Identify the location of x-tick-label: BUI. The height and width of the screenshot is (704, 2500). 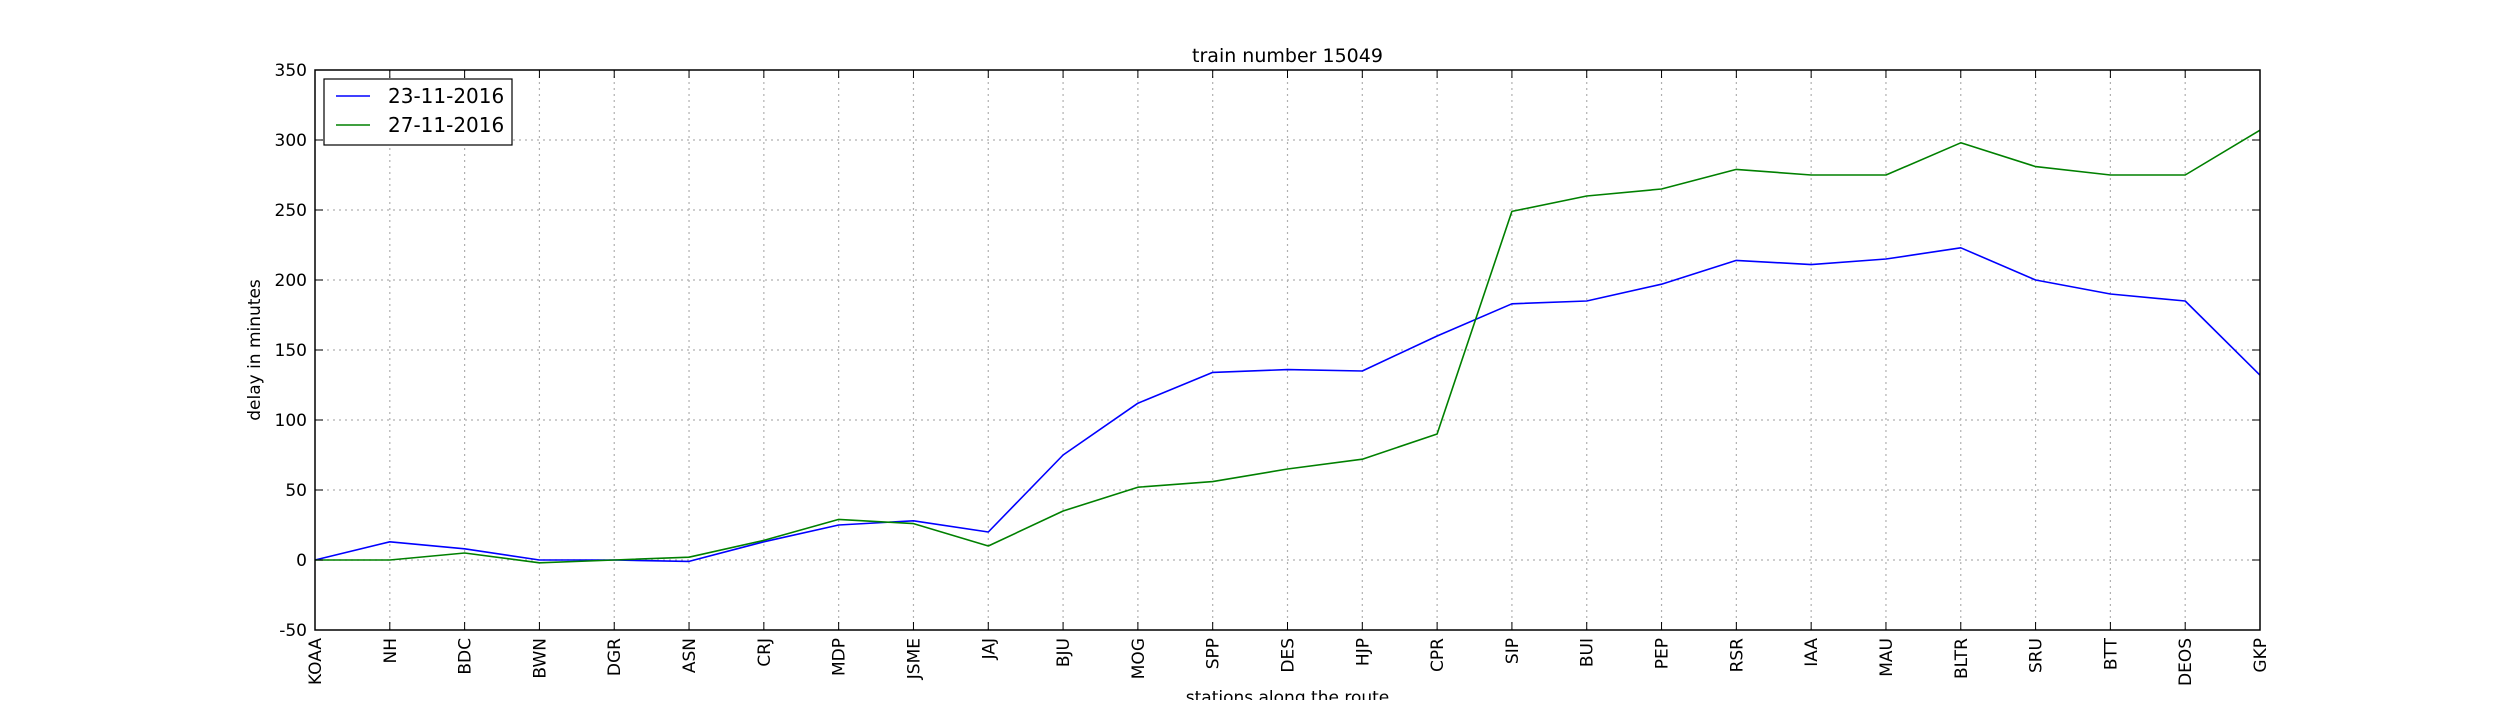
(1588, 652).